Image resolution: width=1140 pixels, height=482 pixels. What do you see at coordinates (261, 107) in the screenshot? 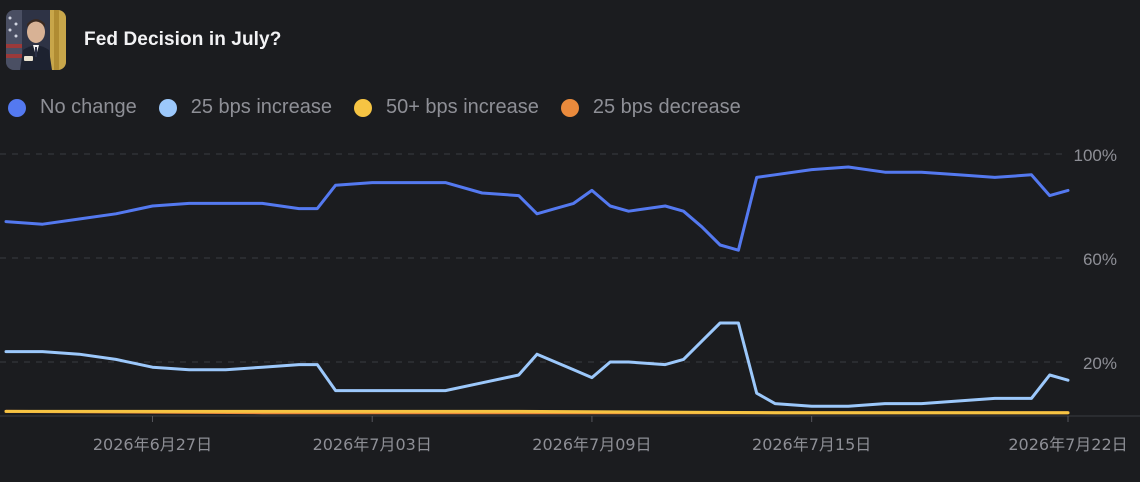
I see `legend-label: 25 bps increase` at bounding box center [261, 107].